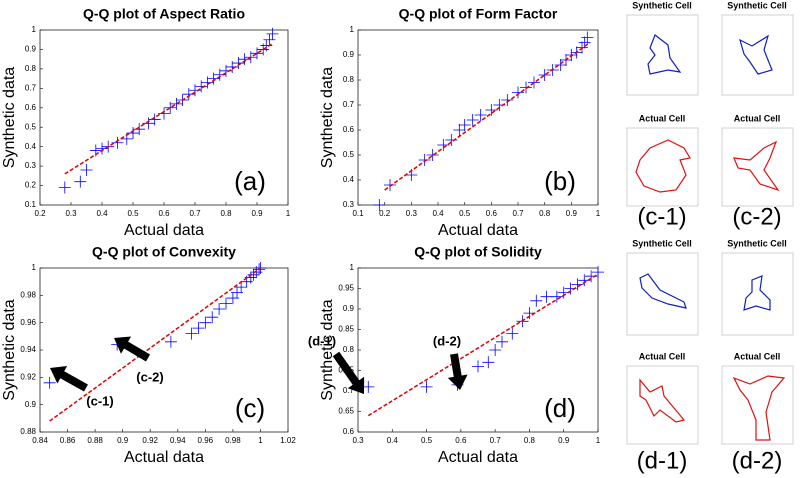 This screenshot has width=800, height=478. I want to click on x-tick-label: 0.86, so click(68, 440).